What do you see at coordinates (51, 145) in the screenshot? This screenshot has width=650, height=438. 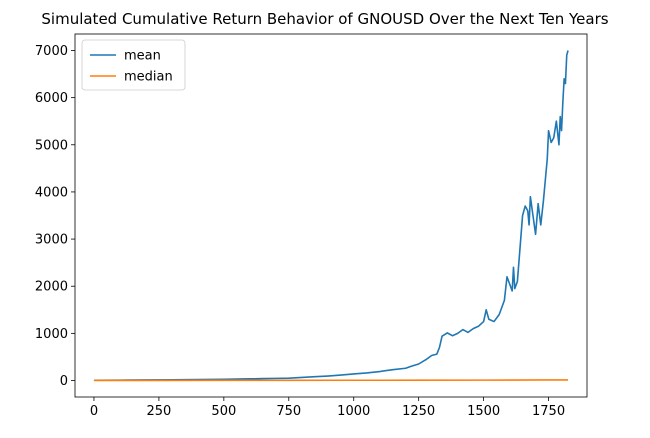 I see `y-tick-label: 5000` at bounding box center [51, 145].